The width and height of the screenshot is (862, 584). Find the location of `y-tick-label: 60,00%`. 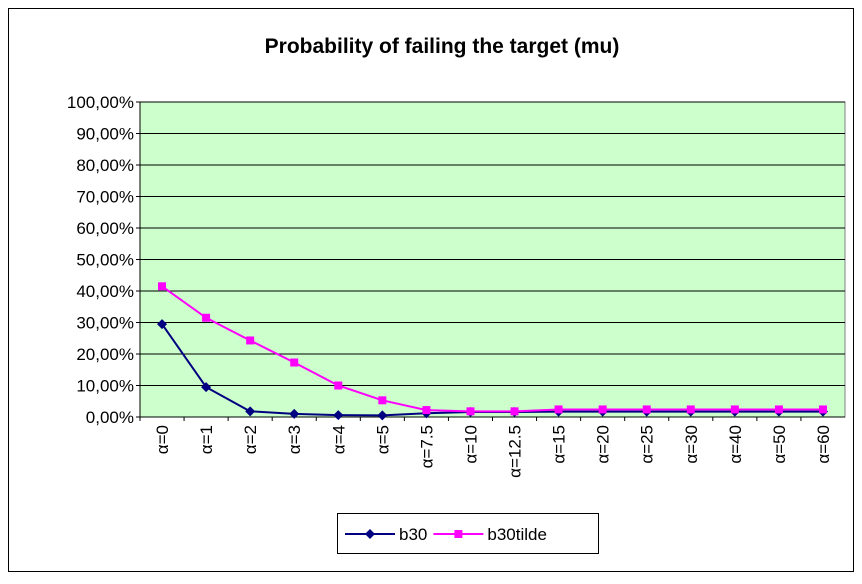

y-tick-label: 60,00% is located at coordinates (105, 228).